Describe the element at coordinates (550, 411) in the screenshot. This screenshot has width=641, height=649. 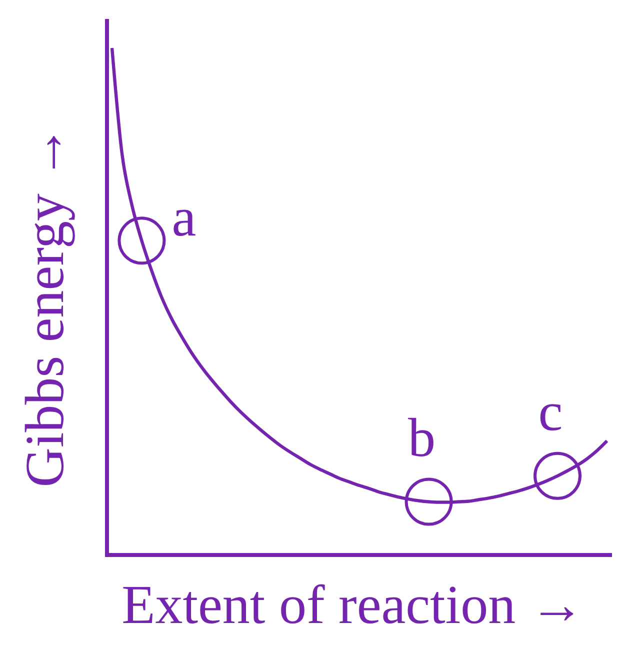
I see `annotation: c` at that location.